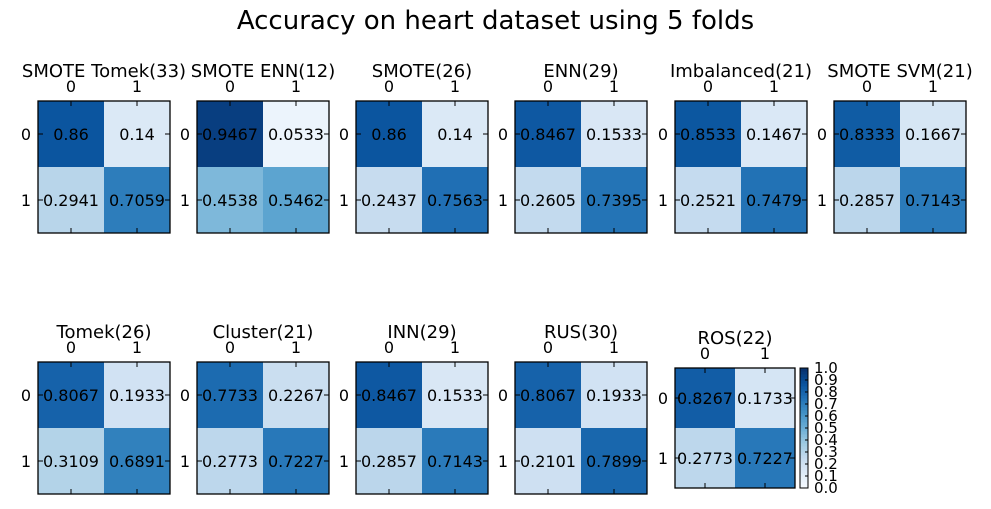 The height and width of the screenshot is (509, 991). I want to click on cell-value-label: 0.8067, so click(71, 395).